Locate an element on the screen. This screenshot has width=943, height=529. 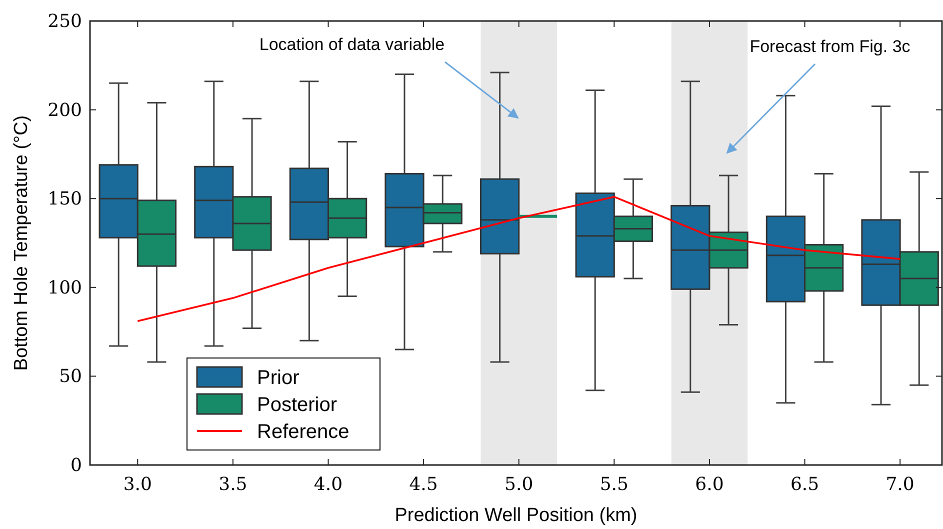
x-tick-label: 3.5 is located at coordinates (233, 484).